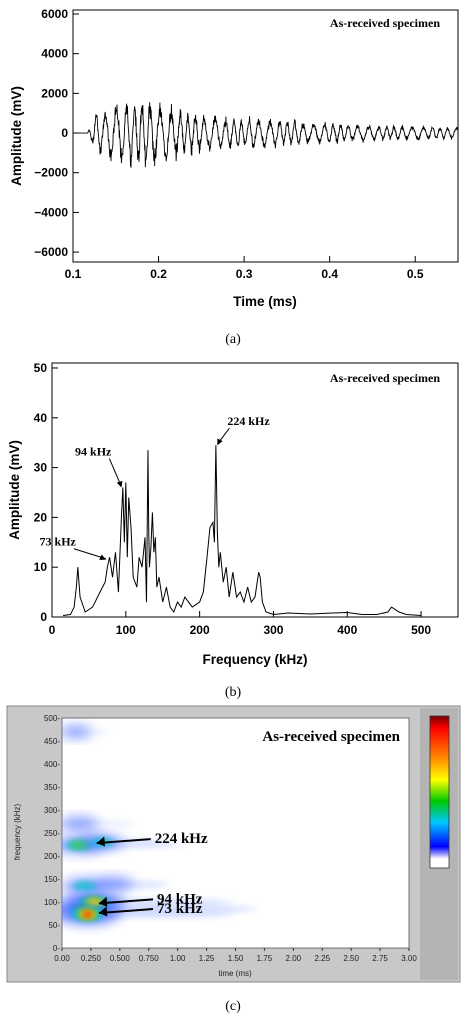 This screenshot has height=1022, width=466. Describe the element at coordinates (14, 490) in the screenshot. I see `chart-b-ylabel: Amplitude (mV)` at that location.